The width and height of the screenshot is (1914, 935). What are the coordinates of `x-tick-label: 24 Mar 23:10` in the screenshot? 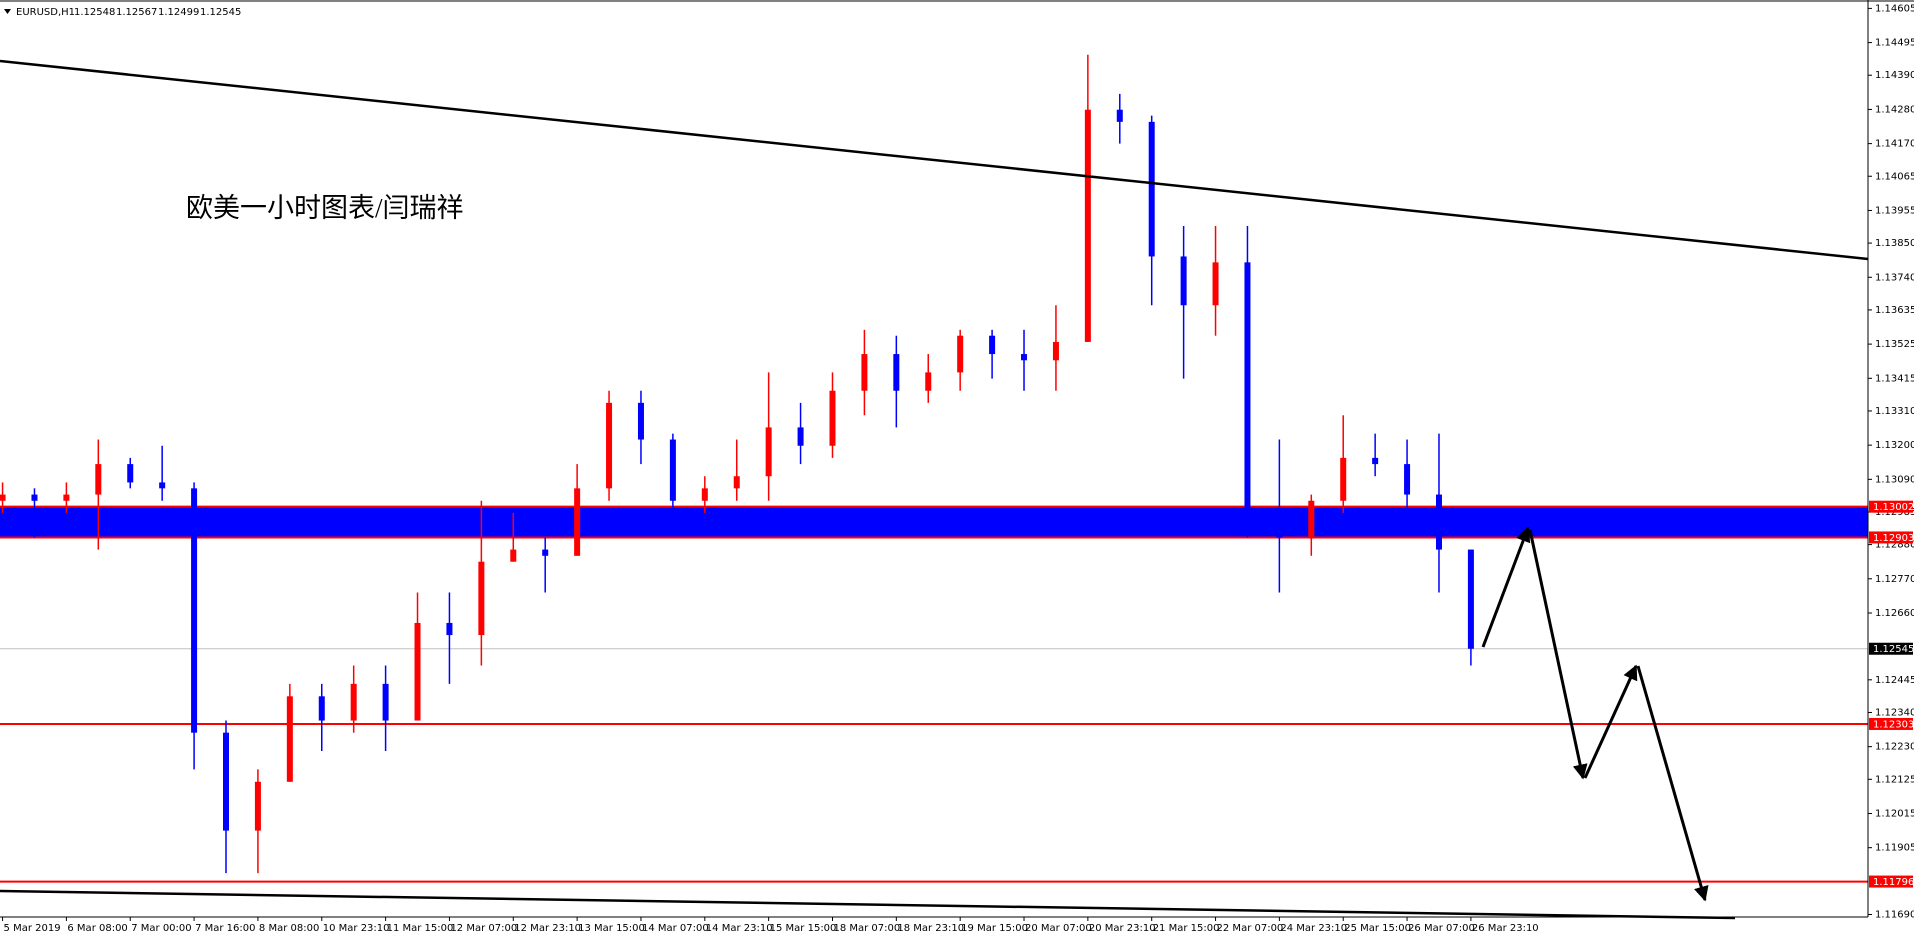 It's located at (1313, 928).